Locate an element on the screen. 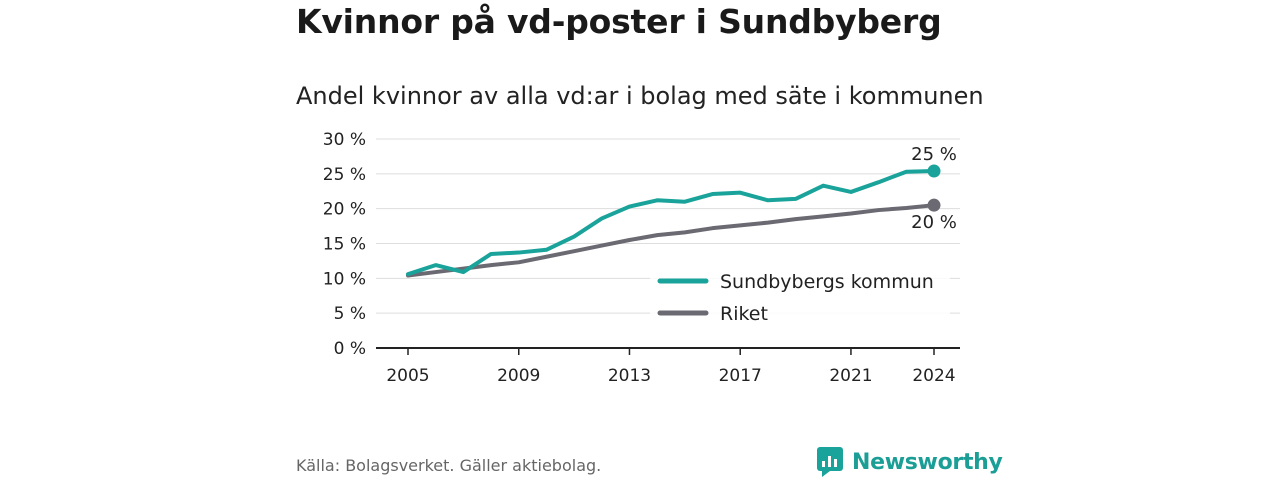 This screenshot has height=480, width=1280. y-tick-label: 15 % is located at coordinates (344, 245).